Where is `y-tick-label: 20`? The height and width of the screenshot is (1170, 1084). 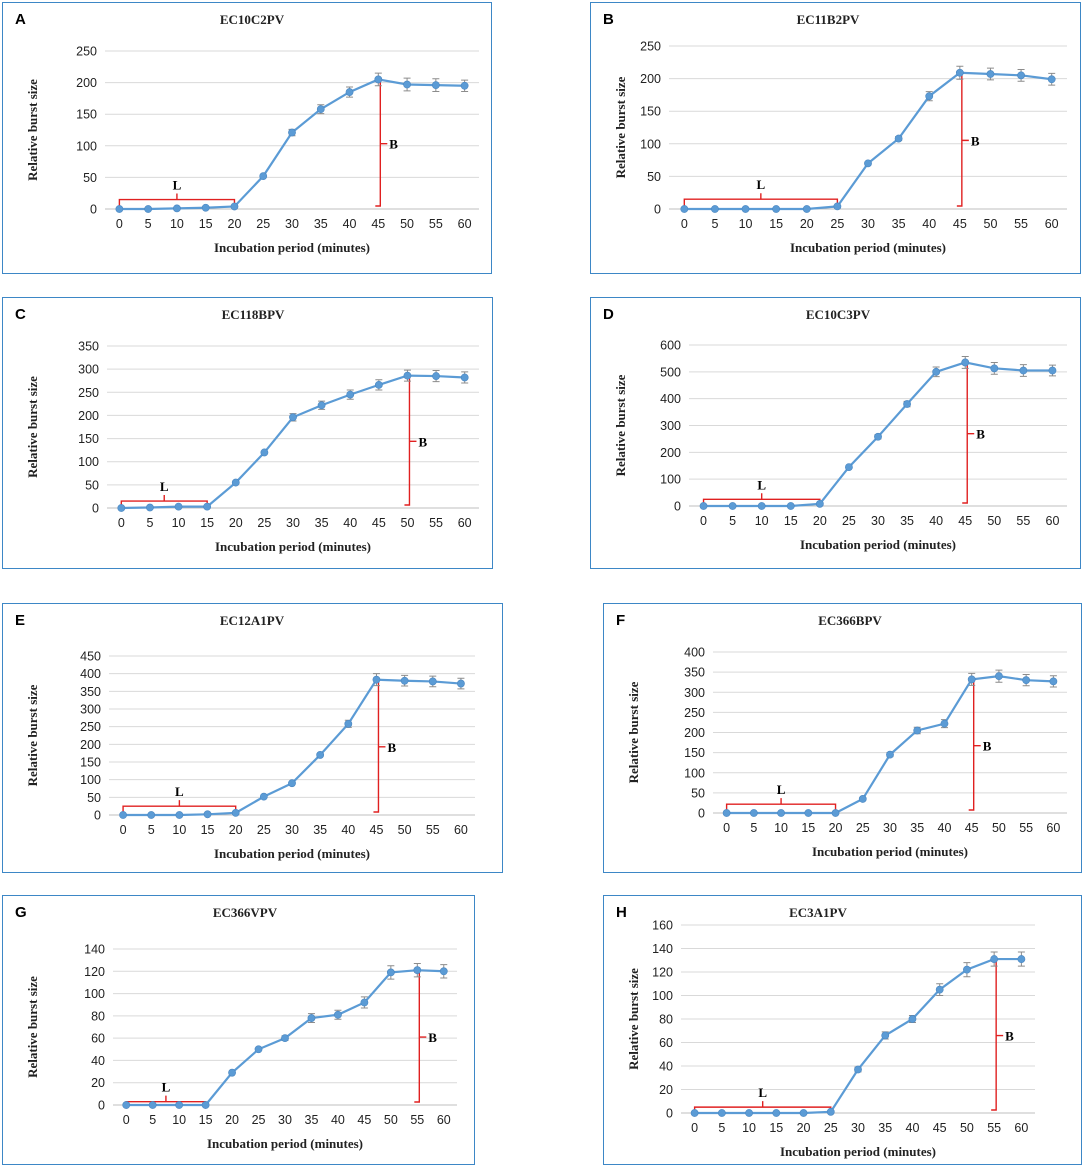 y-tick-label: 20 is located at coordinates (98, 1083).